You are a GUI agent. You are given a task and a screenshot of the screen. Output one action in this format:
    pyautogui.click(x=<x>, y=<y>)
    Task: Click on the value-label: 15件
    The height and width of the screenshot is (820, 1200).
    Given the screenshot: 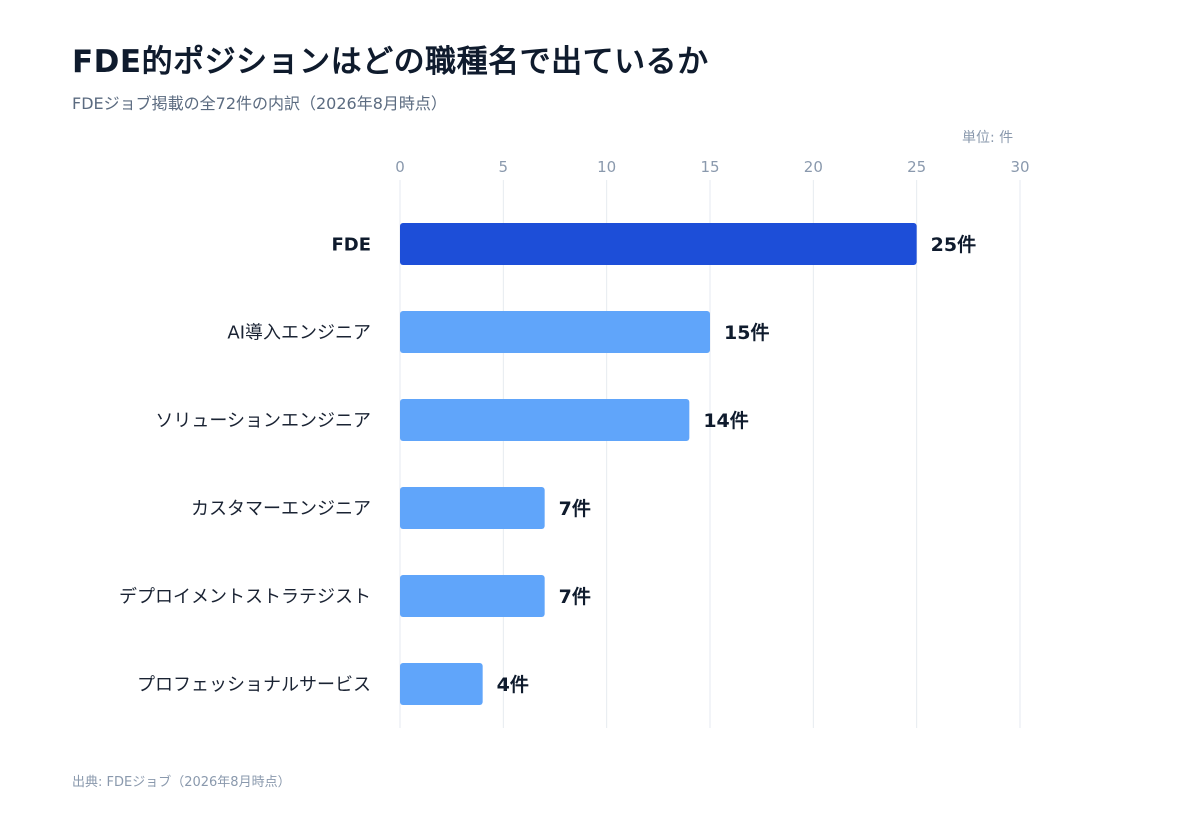 What is the action you would take?
    pyautogui.click(x=746, y=332)
    